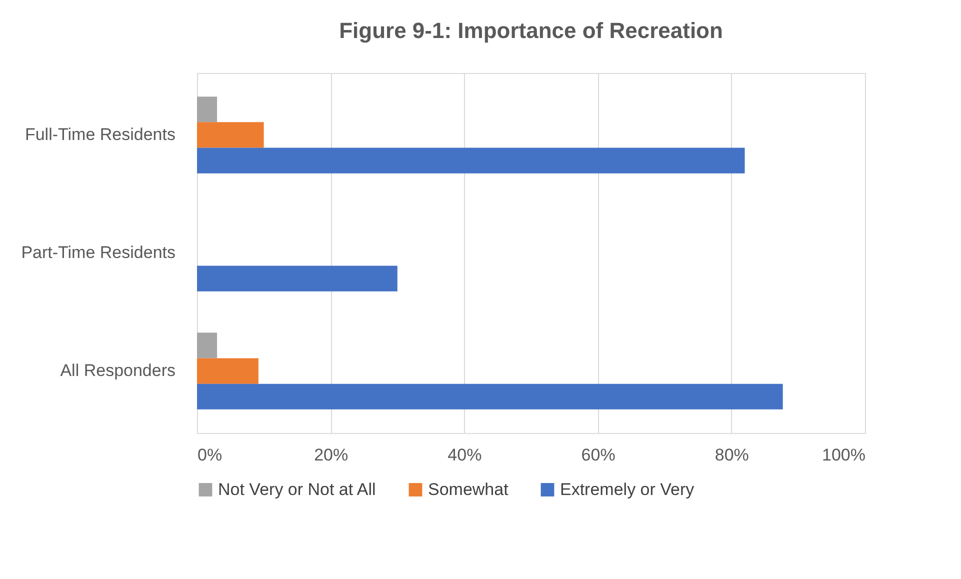  I want to click on legend-label: Not Very or Not at All, so click(297, 489).